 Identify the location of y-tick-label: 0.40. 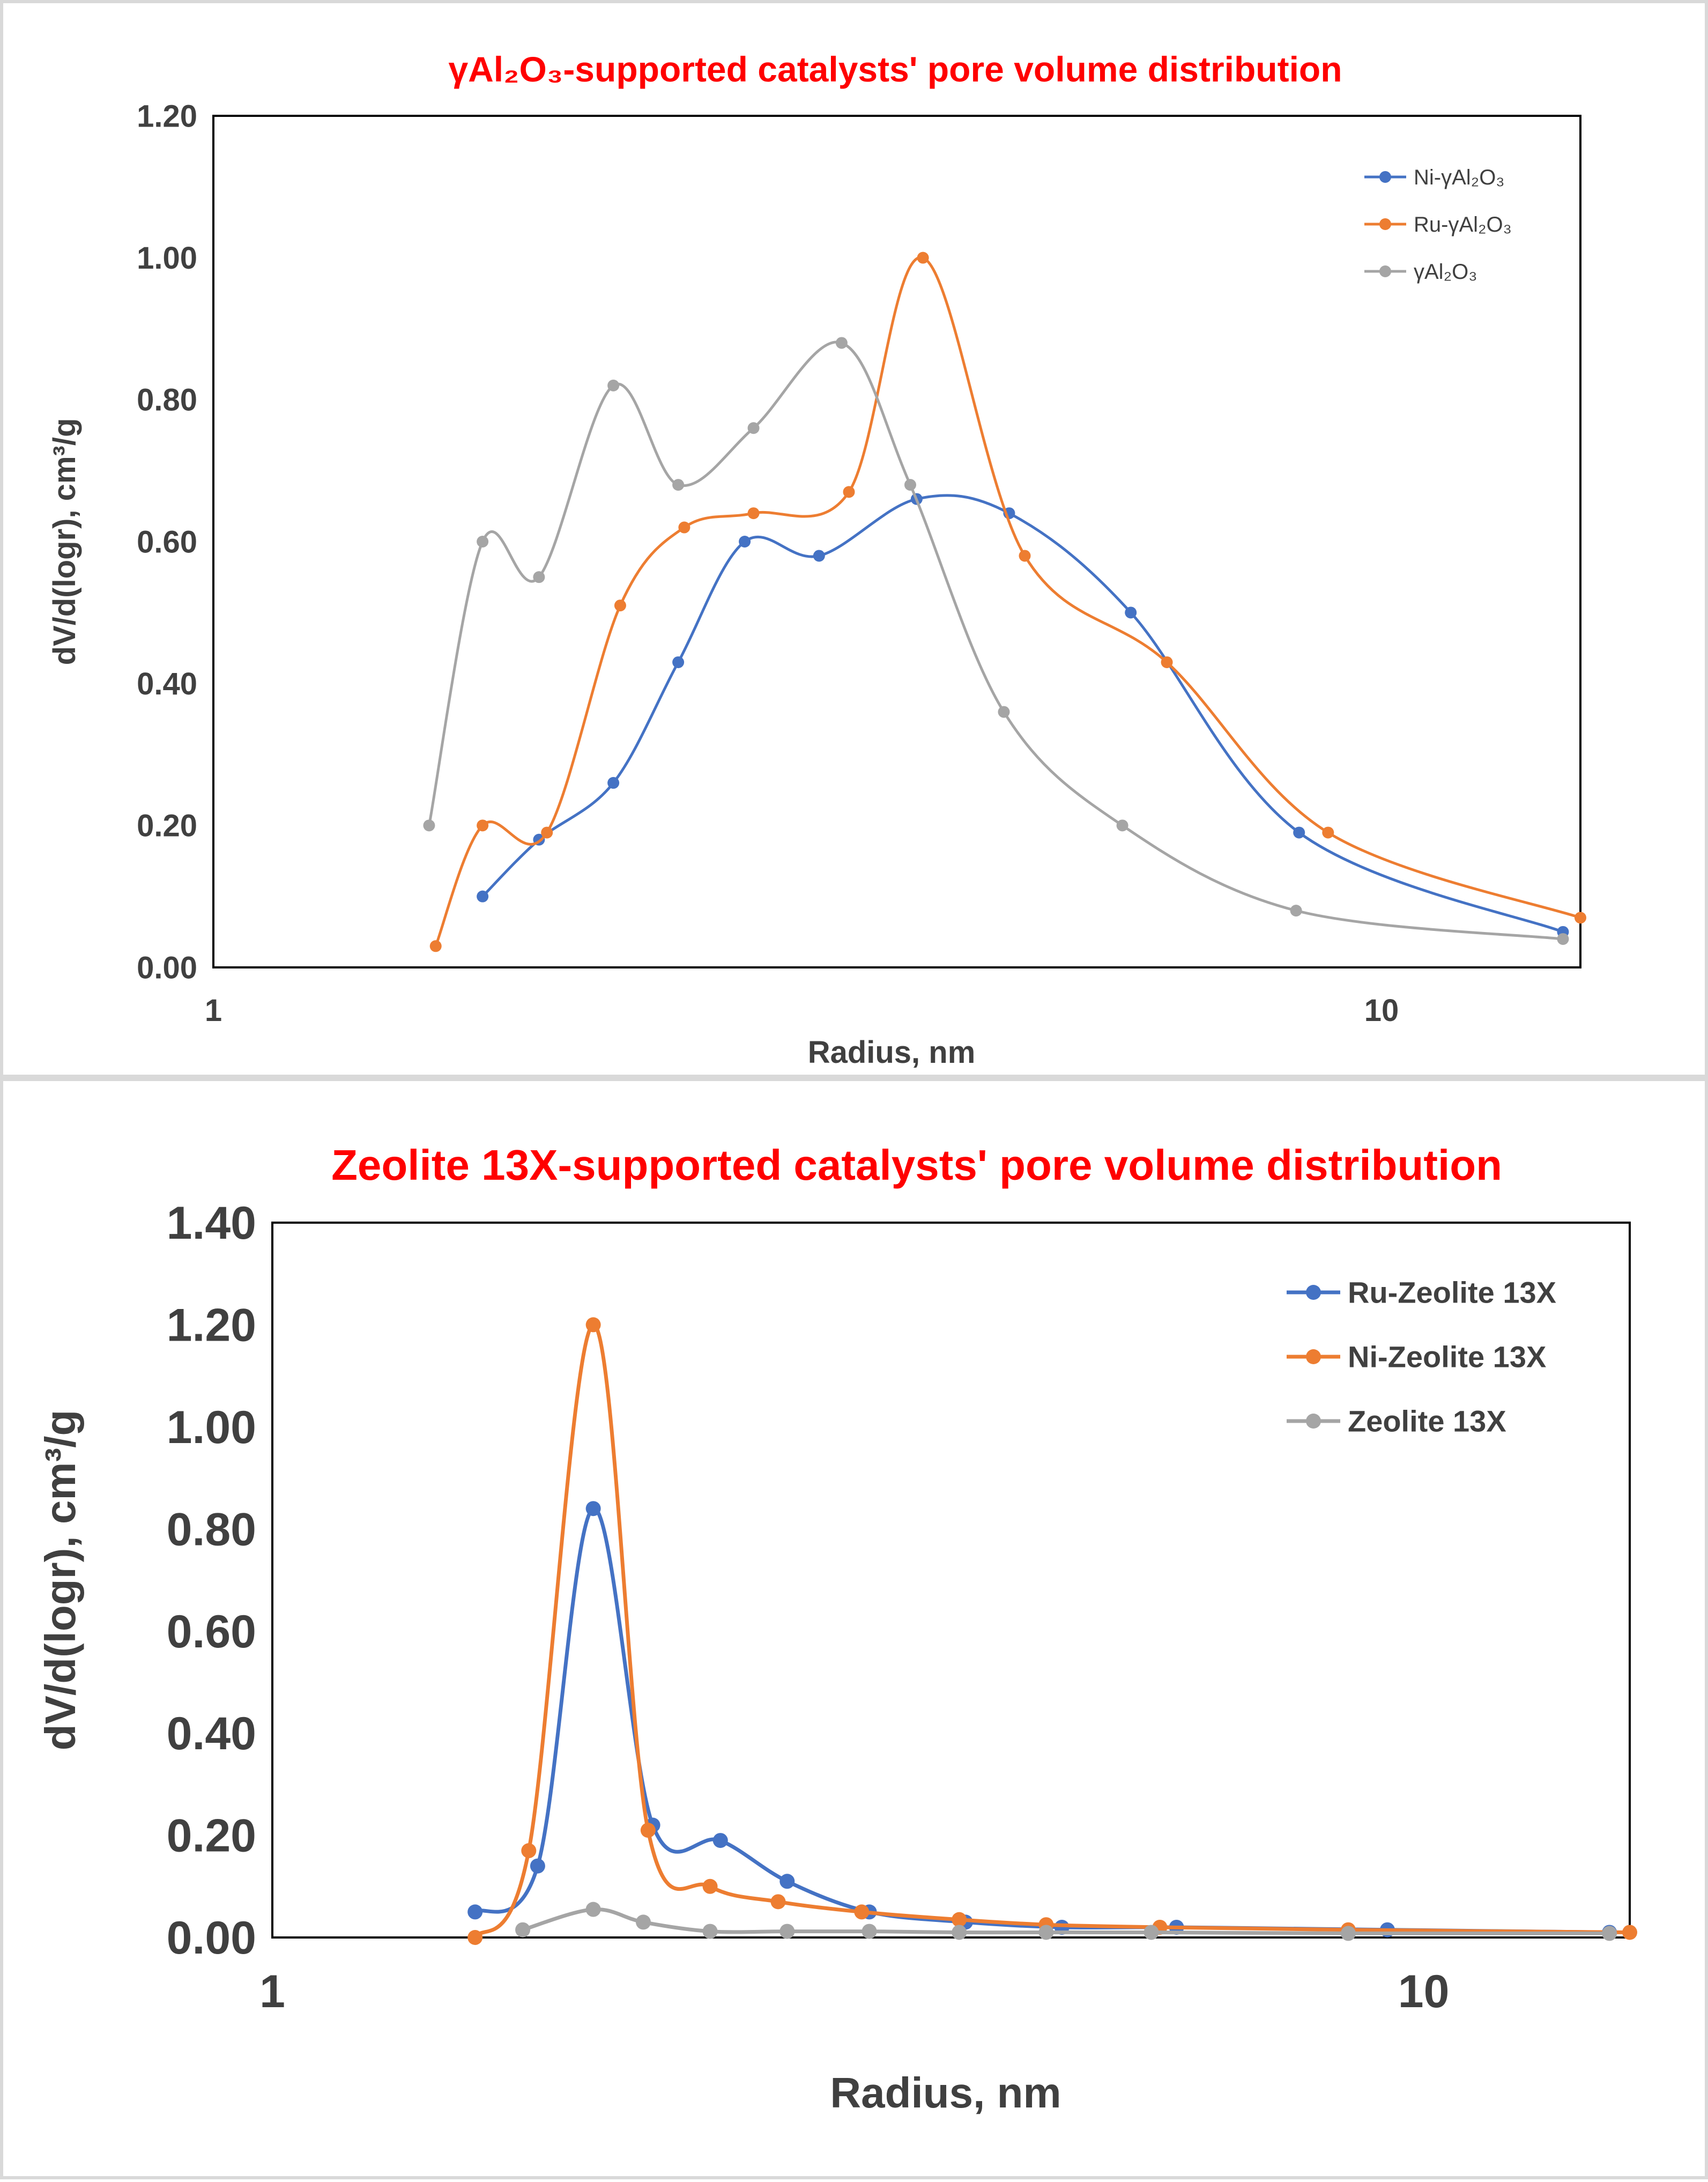
(212, 1733).